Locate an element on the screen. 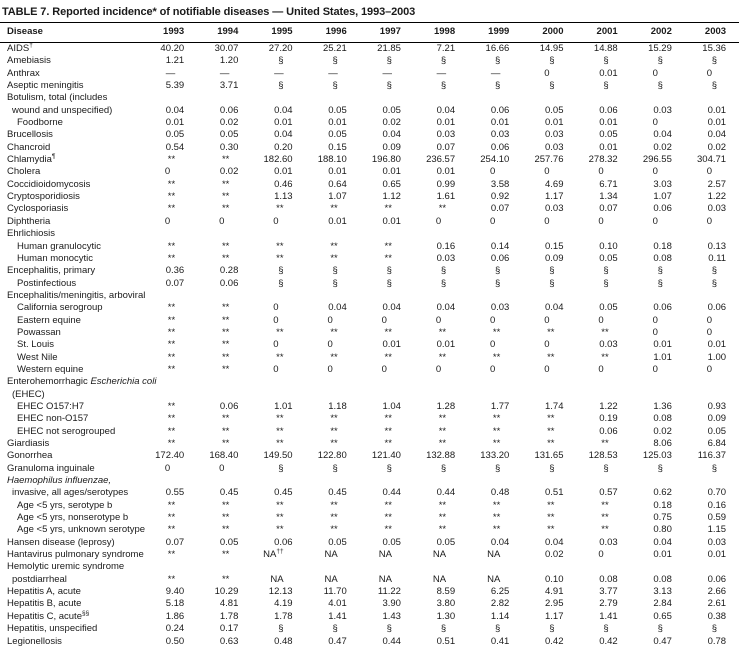 The image size is (739, 662). value-cell: 0.20 is located at coordinates (283, 147).